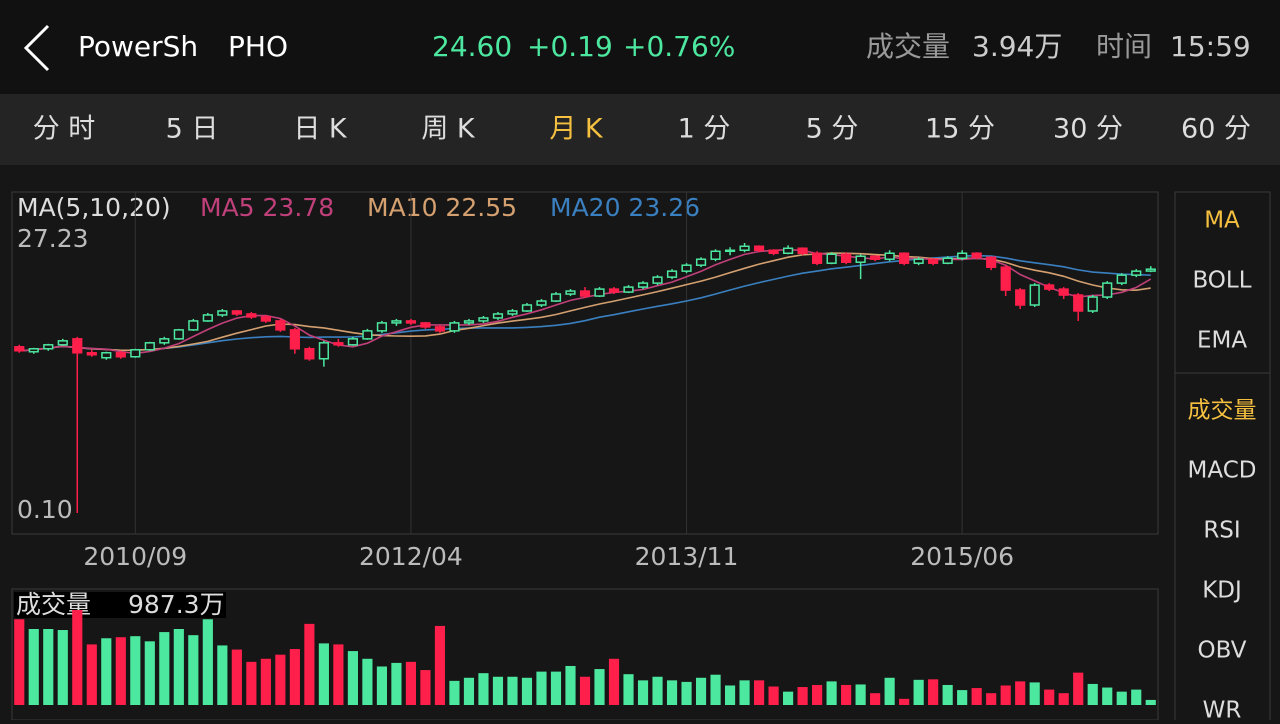  What do you see at coordinates (704, 129) in the screenshot?
I see `tab: 1 分` at bounding box center [704, 129].